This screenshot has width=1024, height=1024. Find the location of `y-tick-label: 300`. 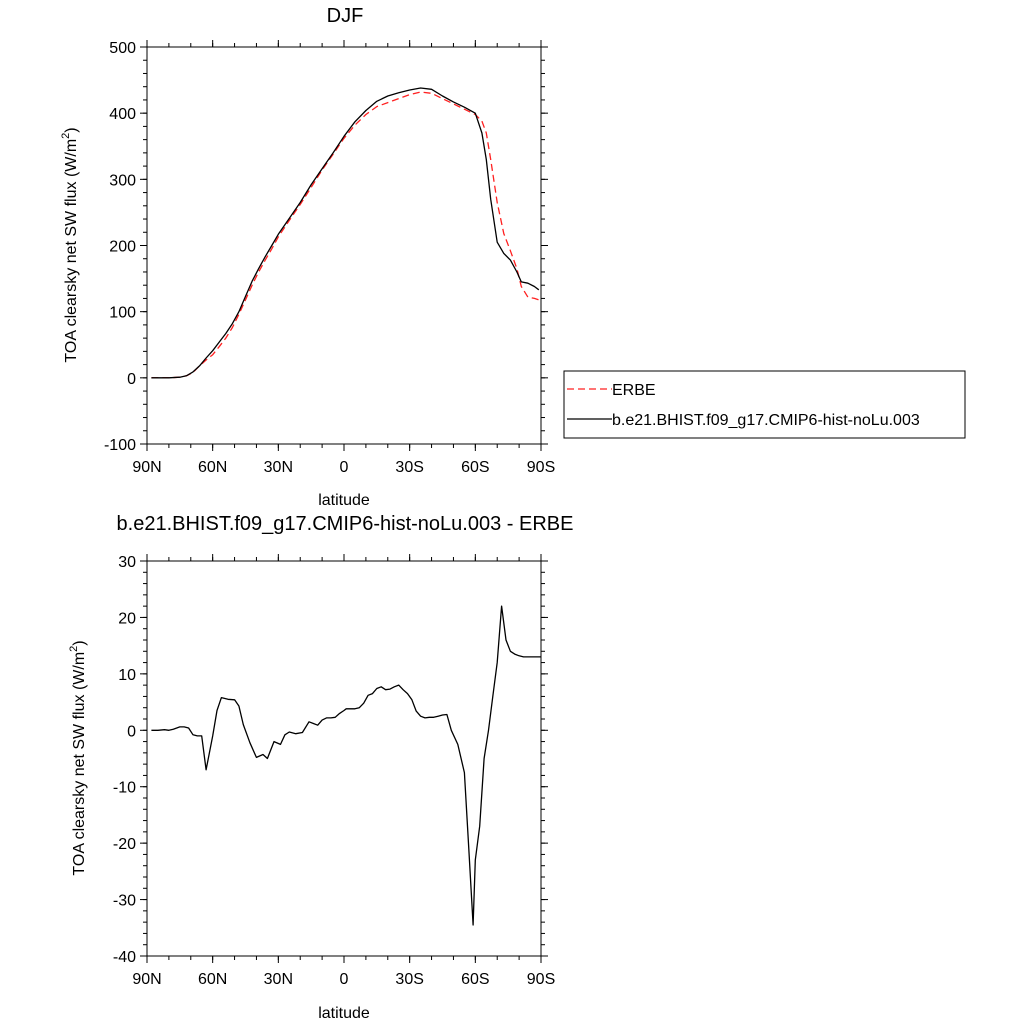

y-tick-label: 300 is located at coordinates (122, 180).